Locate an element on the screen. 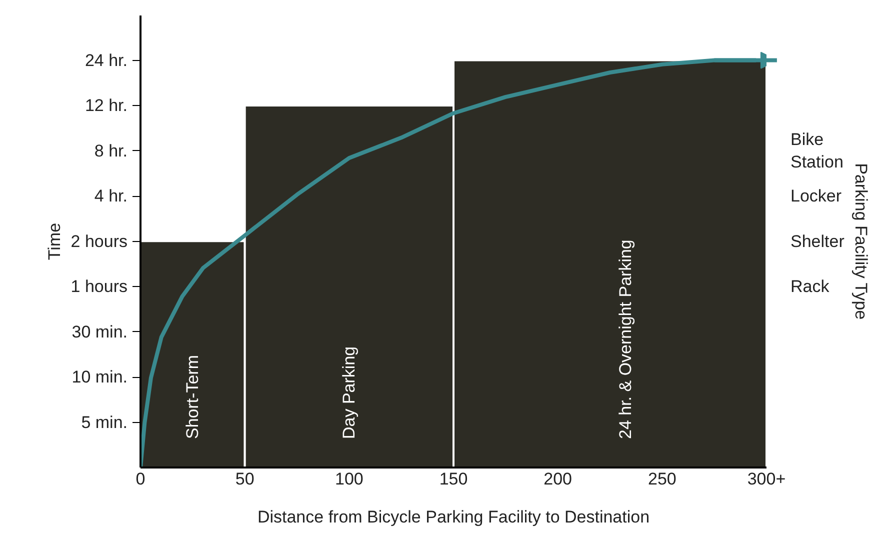 The height and width of the screenshot is (537, 873). category-label: 30 min. is located at coordinates (100, 332).